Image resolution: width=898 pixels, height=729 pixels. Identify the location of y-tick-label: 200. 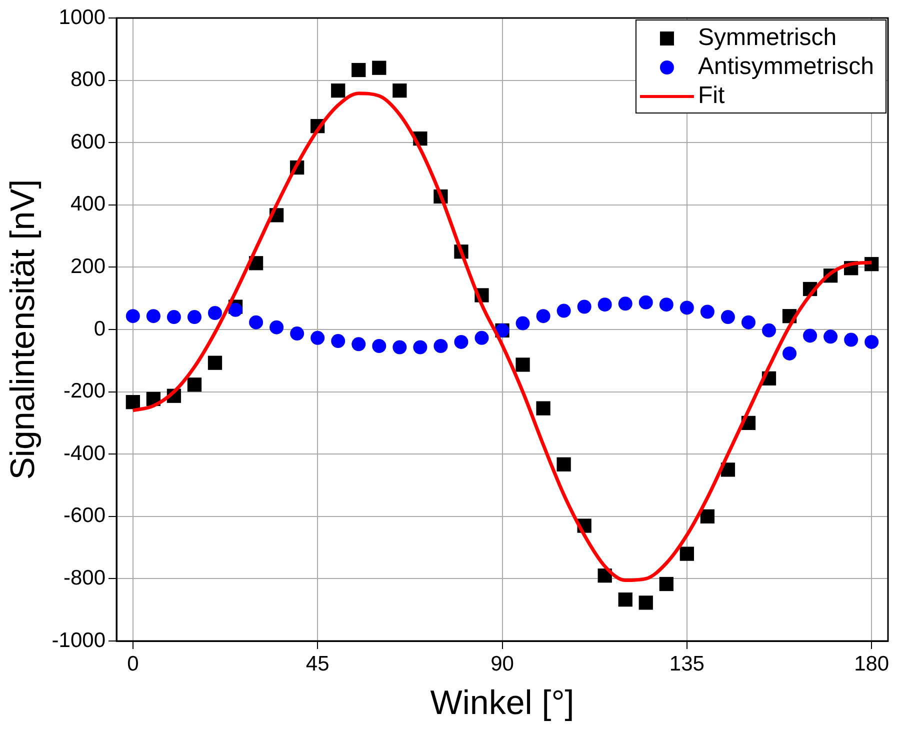
(88, 266).